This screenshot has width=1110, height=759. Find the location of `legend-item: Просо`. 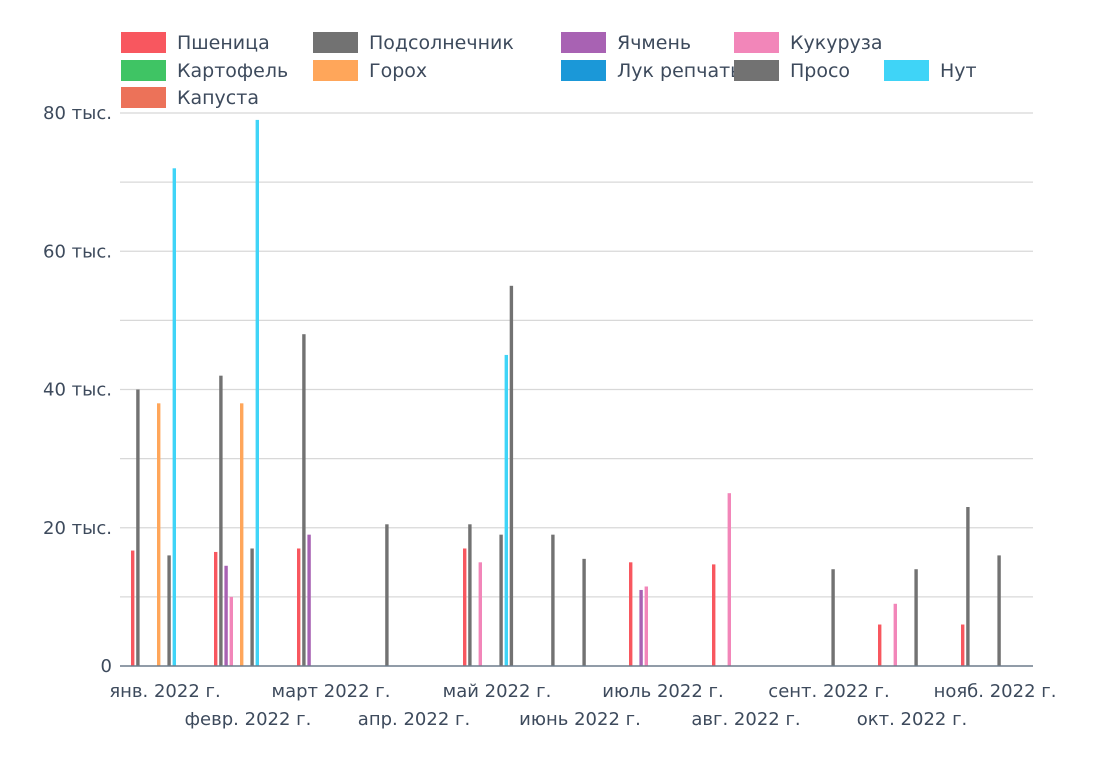

legend-item: Просо is located at coordinates (792, 71).